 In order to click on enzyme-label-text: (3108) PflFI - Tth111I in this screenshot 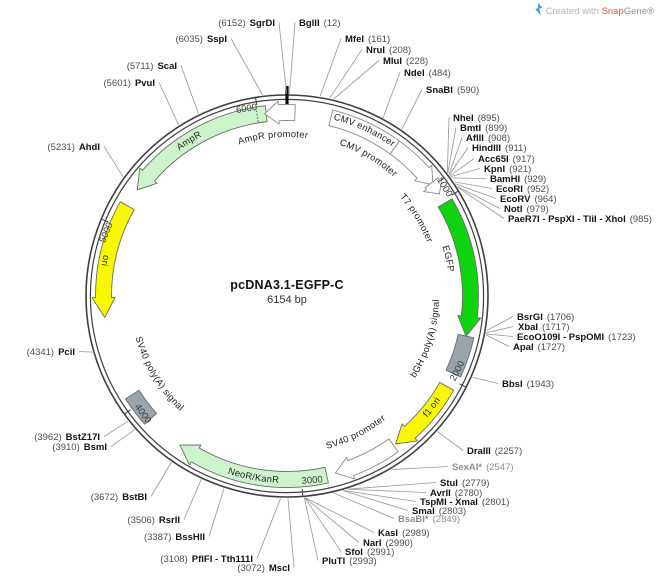, I will do `click(206, 559)`.